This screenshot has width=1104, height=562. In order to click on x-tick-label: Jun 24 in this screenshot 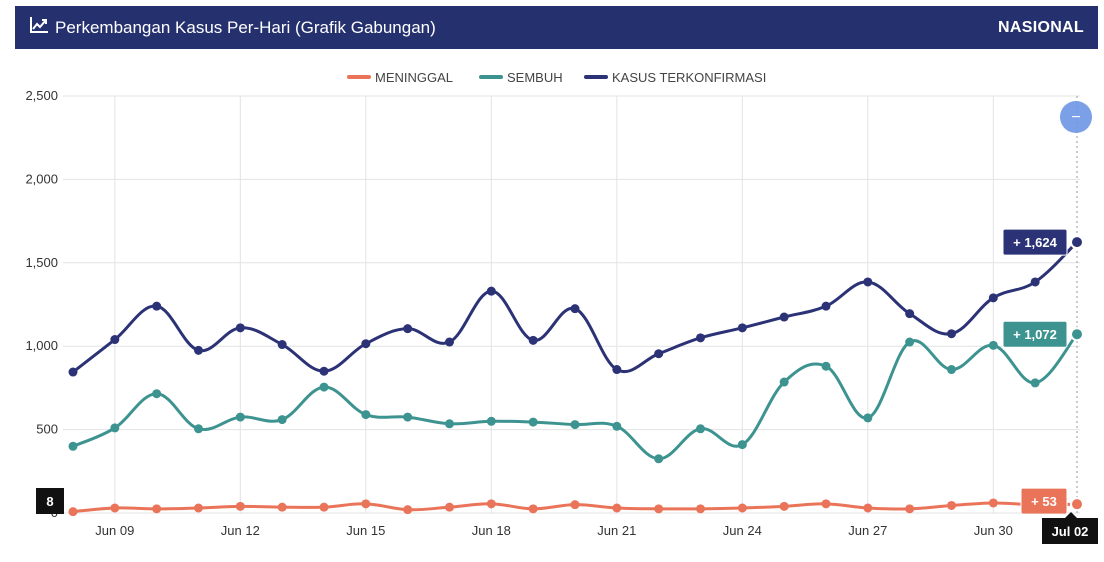, I will do `click(742, 530)`.